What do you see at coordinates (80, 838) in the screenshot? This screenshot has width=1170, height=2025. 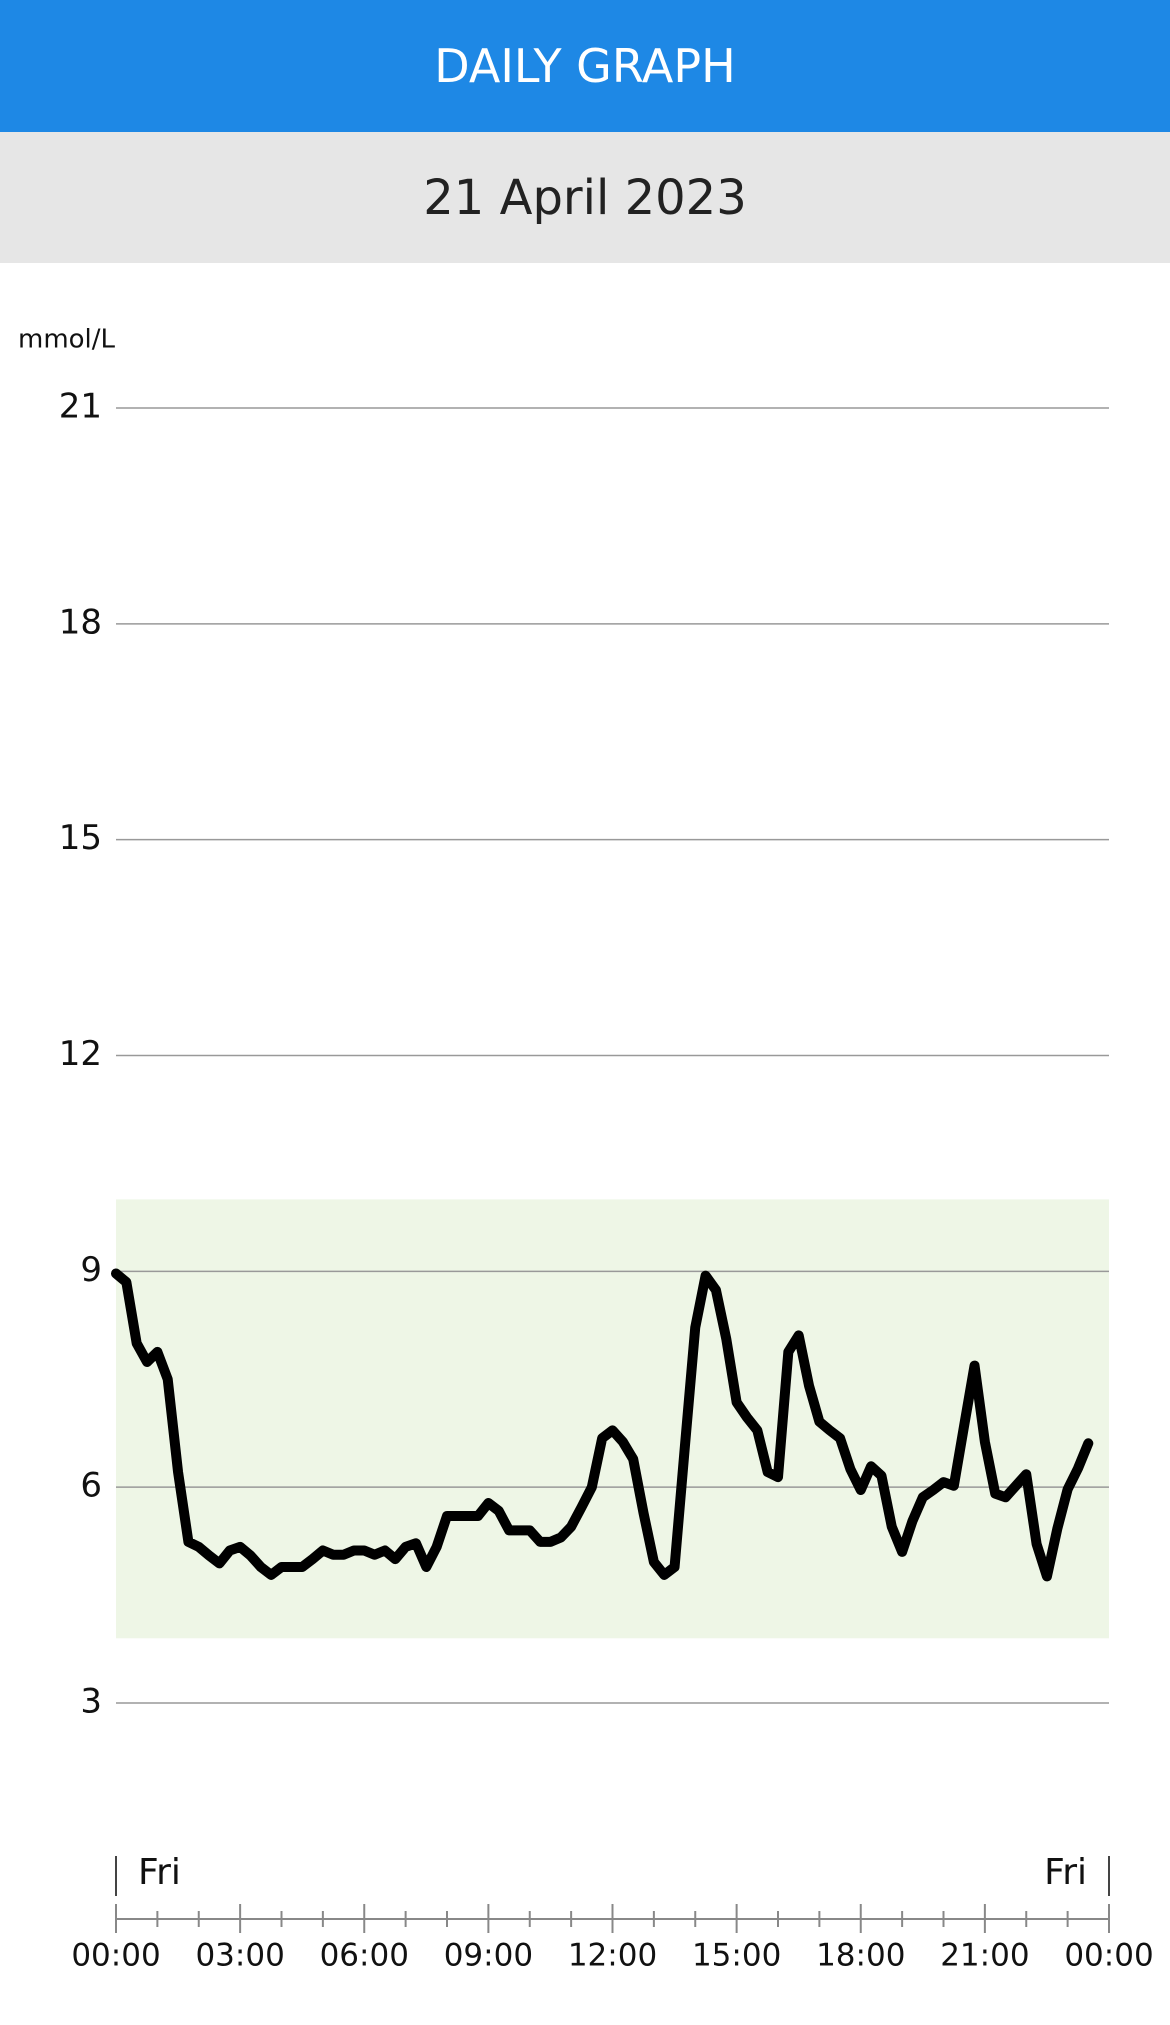 I see `y-tick-label: 15` at bounding box center [80, 838].